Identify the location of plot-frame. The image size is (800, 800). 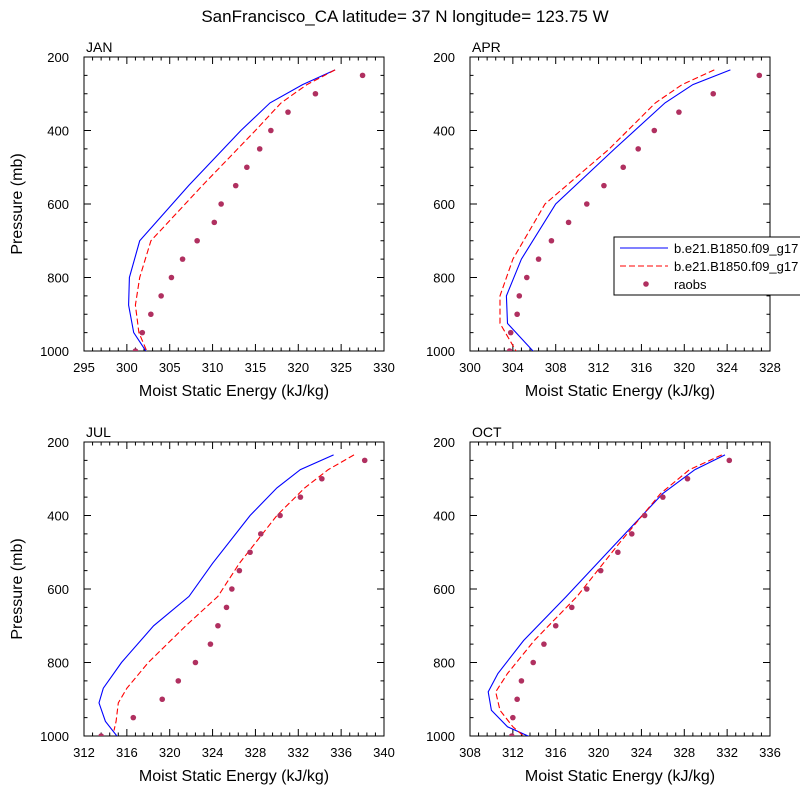
(620, 589).